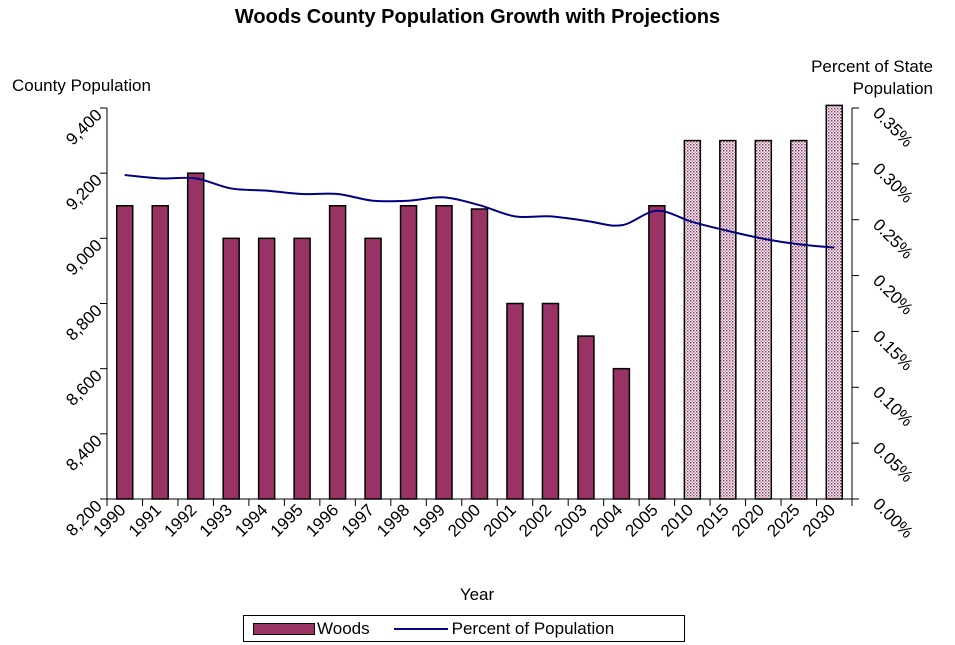 Image resolution: width=955 pixels, height=645 pixels. I want to click on bar-2003, so click(586, 417).